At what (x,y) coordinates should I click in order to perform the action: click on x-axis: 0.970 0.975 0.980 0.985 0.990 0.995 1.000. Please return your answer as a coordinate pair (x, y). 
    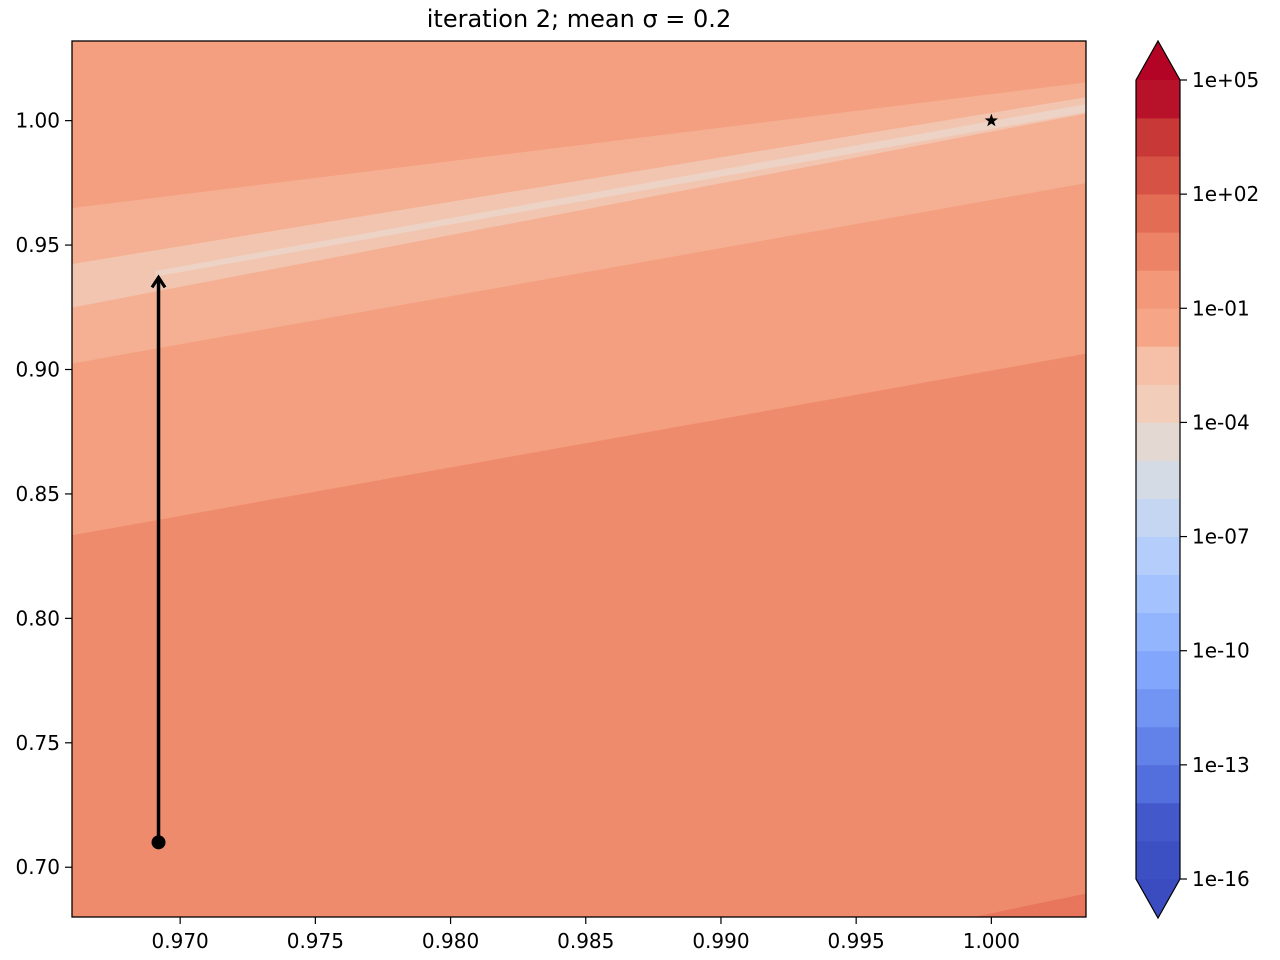
    Looking at the image, I should click on (586, 935).